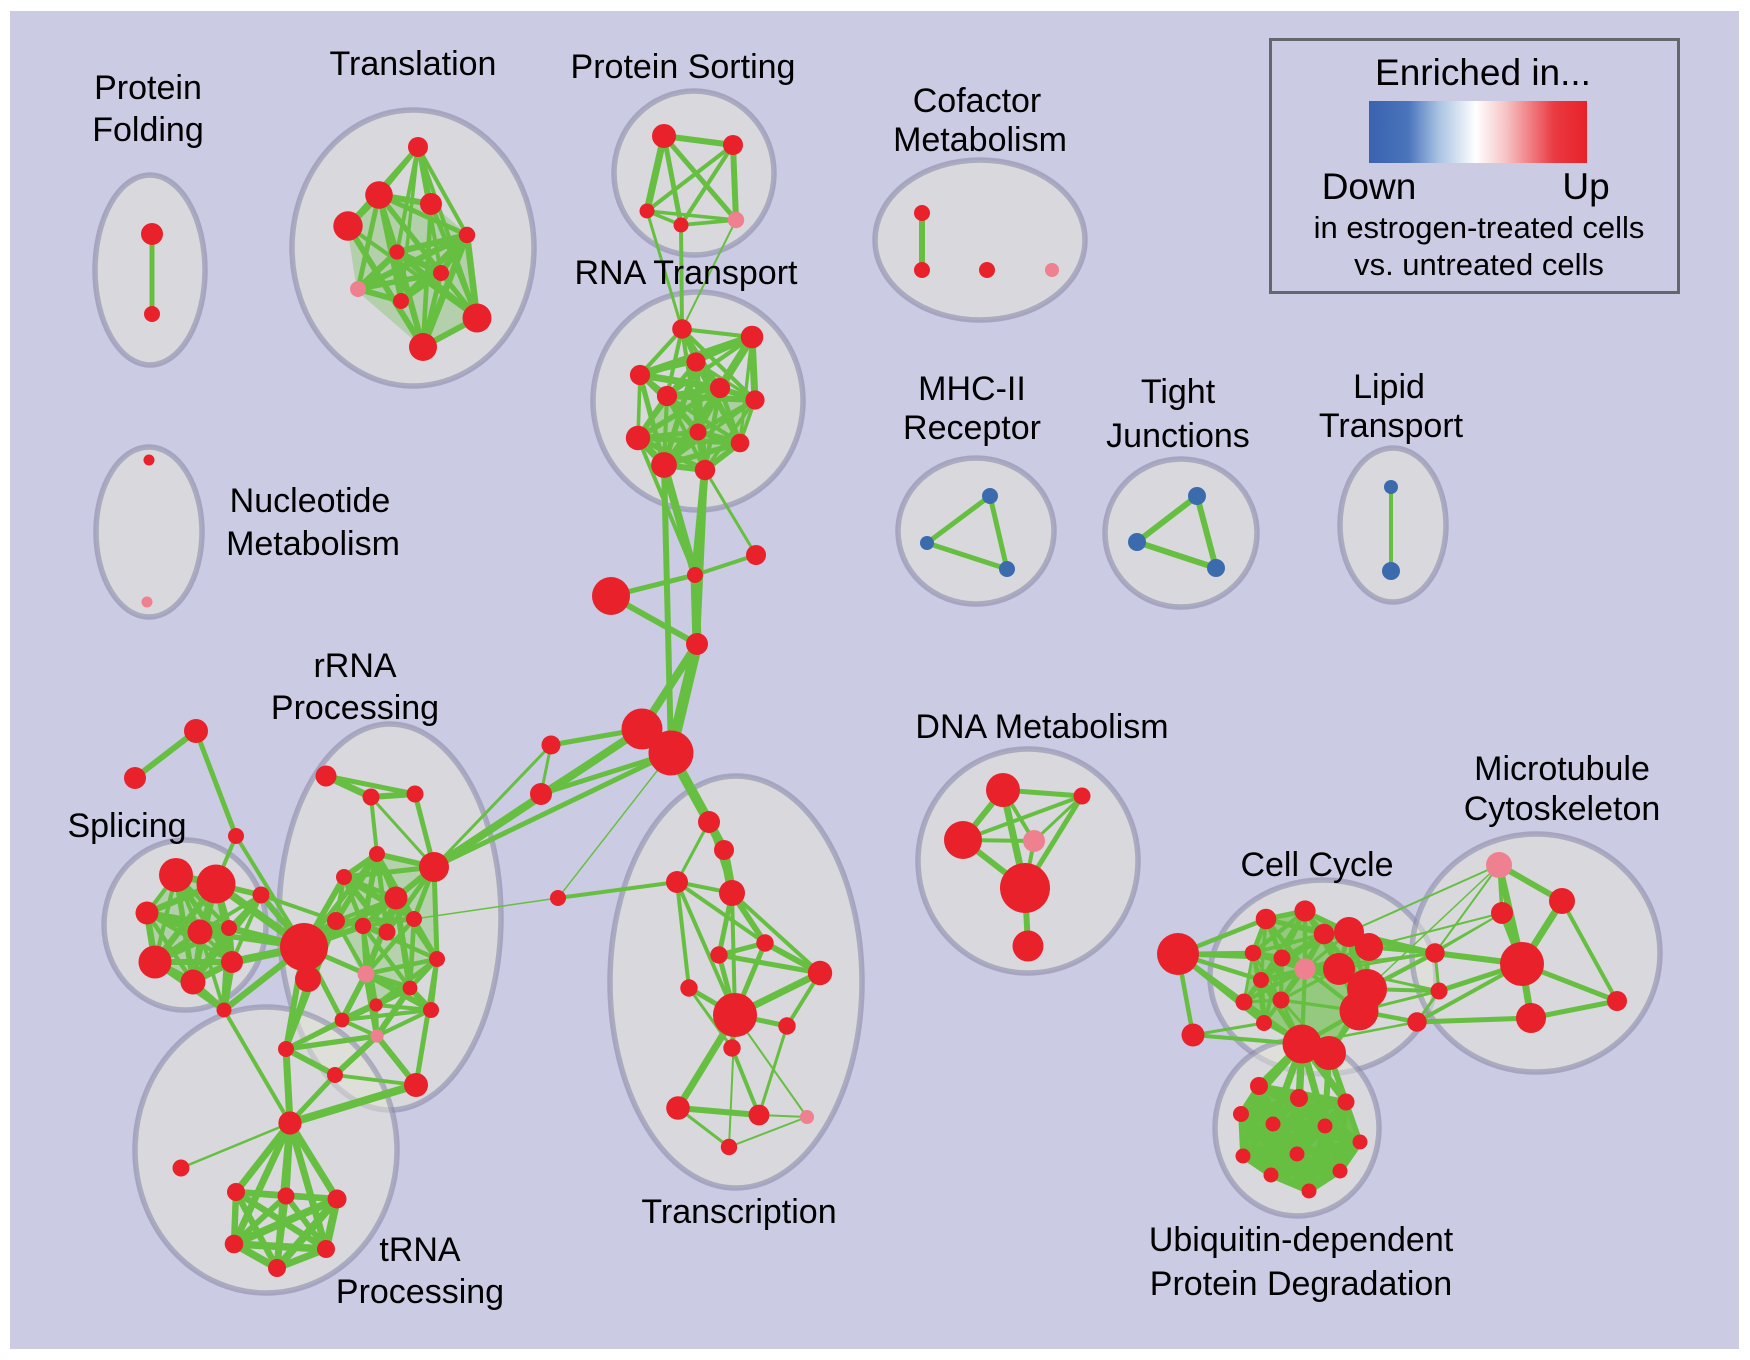 This screenshot has width=1750, height=1360. I want to click on svg-text: Transport, so click(1391, 426).